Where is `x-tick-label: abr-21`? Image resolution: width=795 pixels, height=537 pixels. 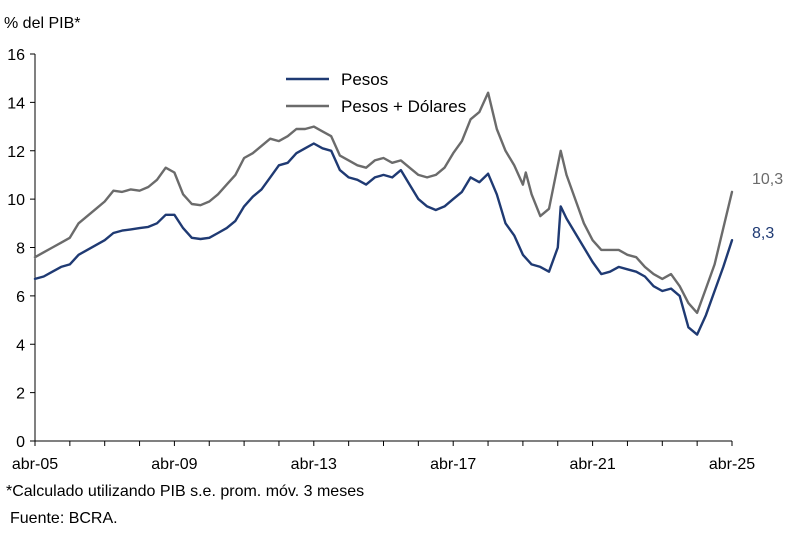 x-tick-label: abr-21 is located at coordinates (592, 464).